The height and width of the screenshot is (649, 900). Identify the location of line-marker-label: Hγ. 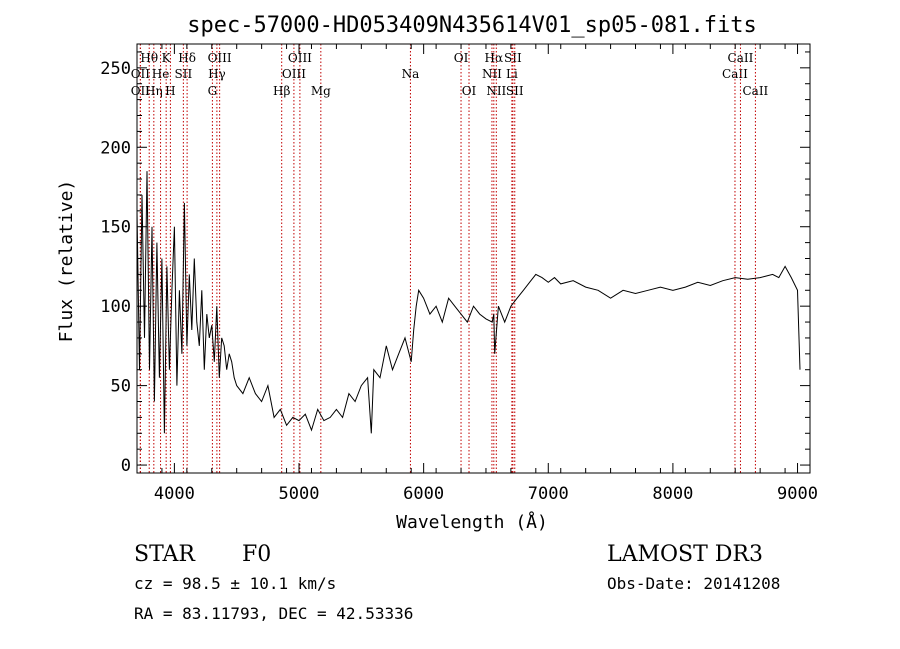
(217, 74).